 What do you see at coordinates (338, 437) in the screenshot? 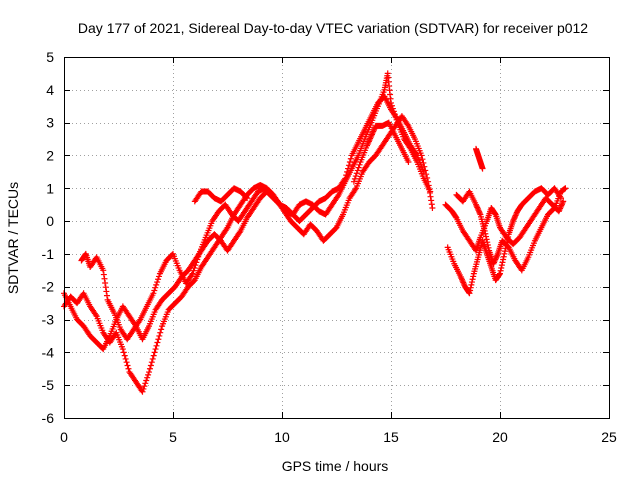
I see `x-tick-labels: 0 5 10 15 20 25` at bounding box center [338, 437].